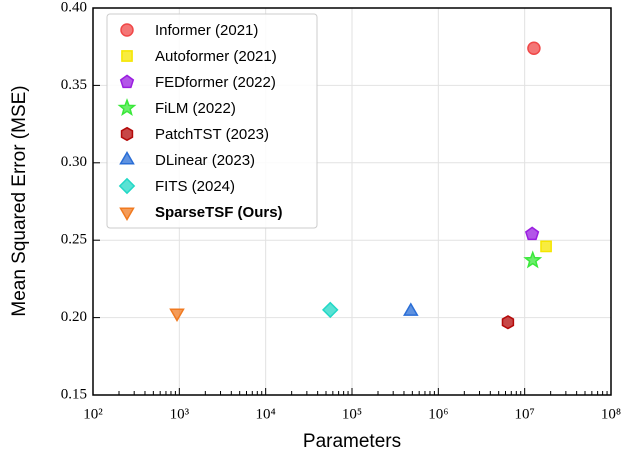 The height and width of the screenshot is (456, 624). Describe the element at coordinates (212, 134) in the screenshot. I see `legend-label: PatchTST (2023)` at that location.